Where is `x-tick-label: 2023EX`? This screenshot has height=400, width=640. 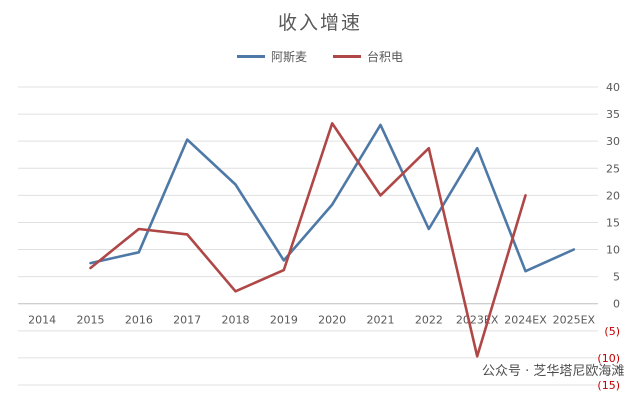
x-tick-label: 2023EX is located at coordinates (477, 320).